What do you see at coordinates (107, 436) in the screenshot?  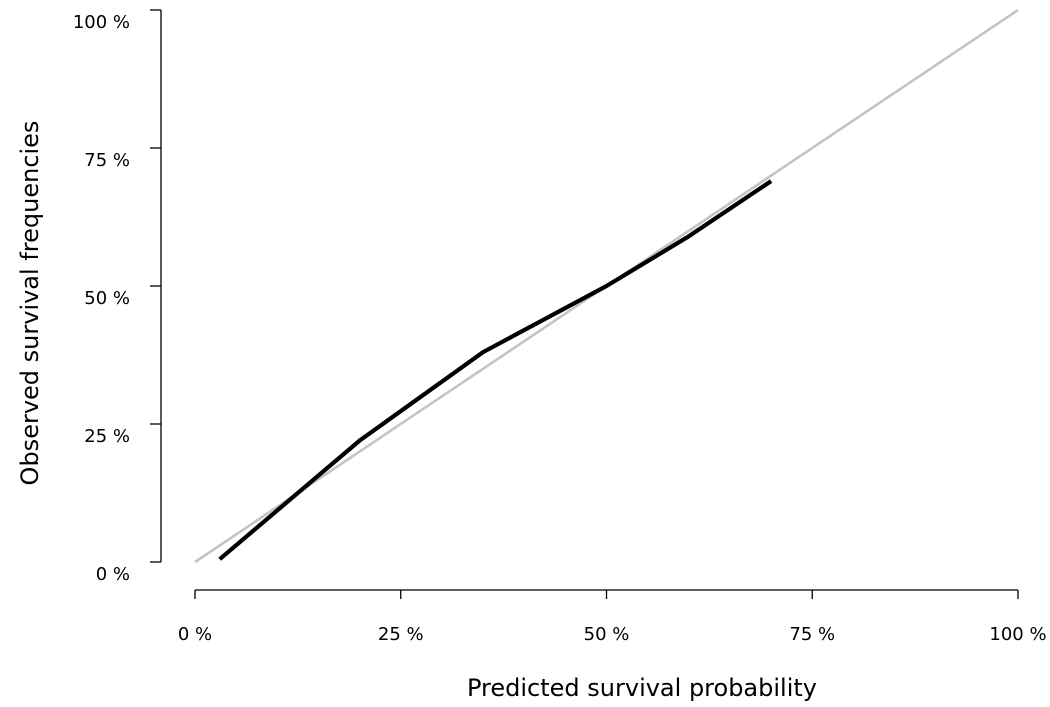 I see `y-tick-label: 25 %` at bounding box center [107, 436].